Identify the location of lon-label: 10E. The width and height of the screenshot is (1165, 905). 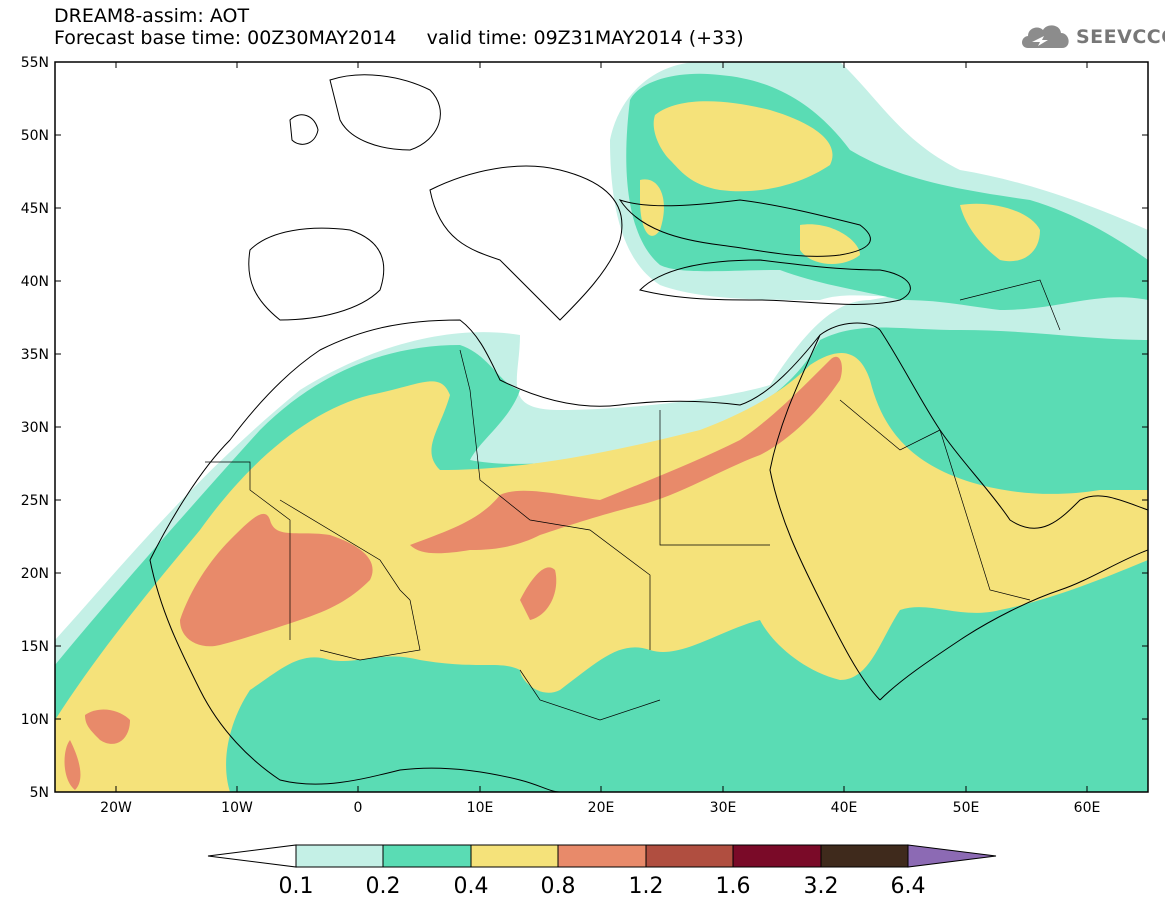
(480, 808).